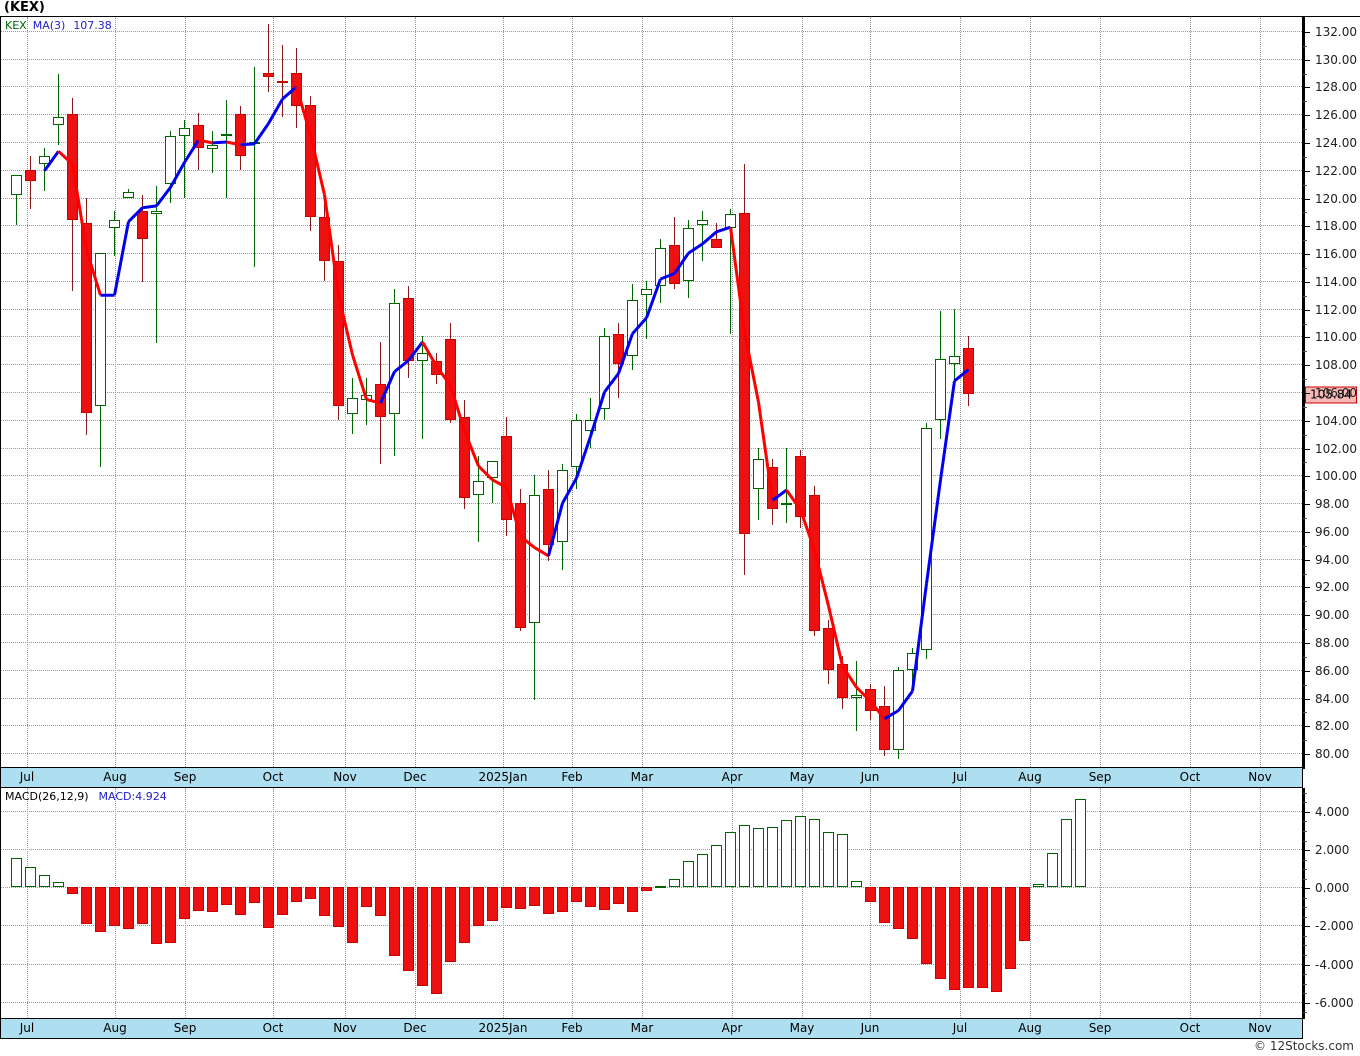  What do you see at coordinates (1332, 559) in the screenshot?
I see `price-axis-label: 94.00` at bounding box center [1332, 559].